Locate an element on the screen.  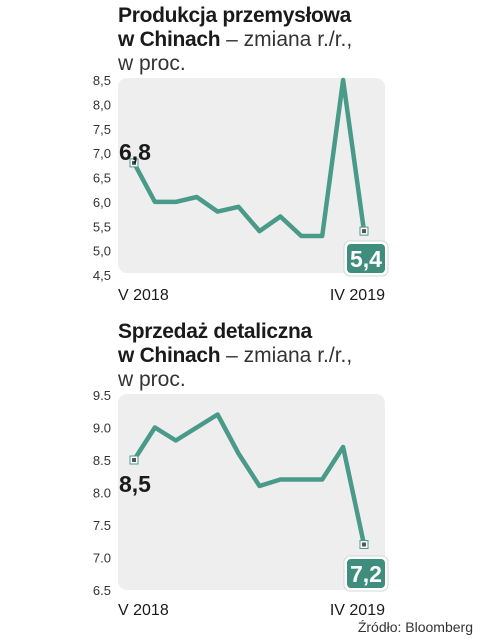
chart2-ytick-label: 8.0 is located at coordinates (102, 493).